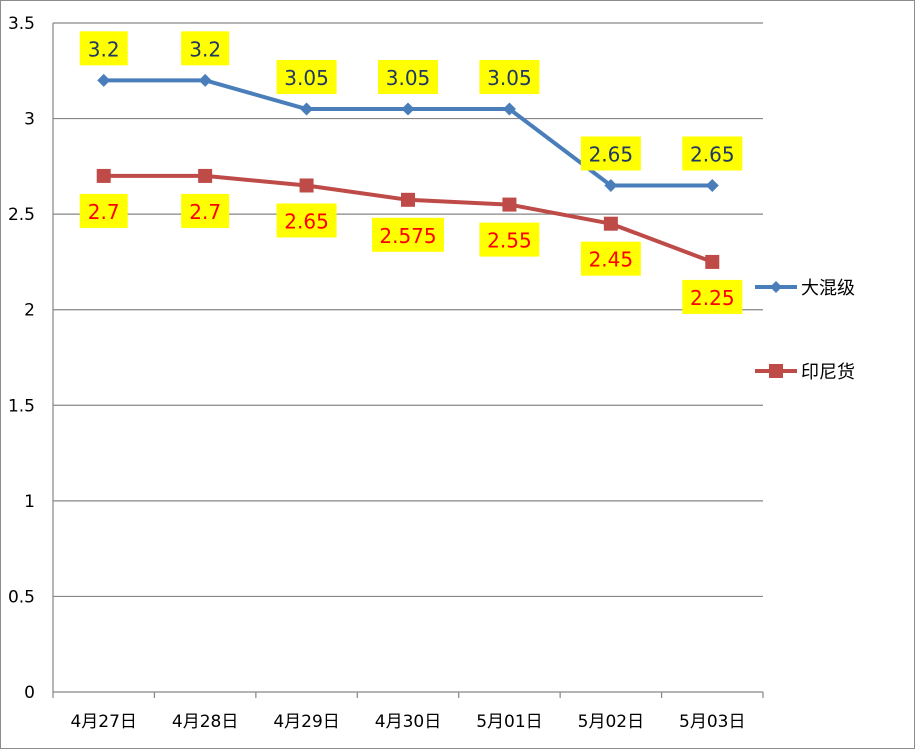 The width and height of the screenshot is (915, 749). I want to click on y-tick-label: 0.5, so click(21, 597).